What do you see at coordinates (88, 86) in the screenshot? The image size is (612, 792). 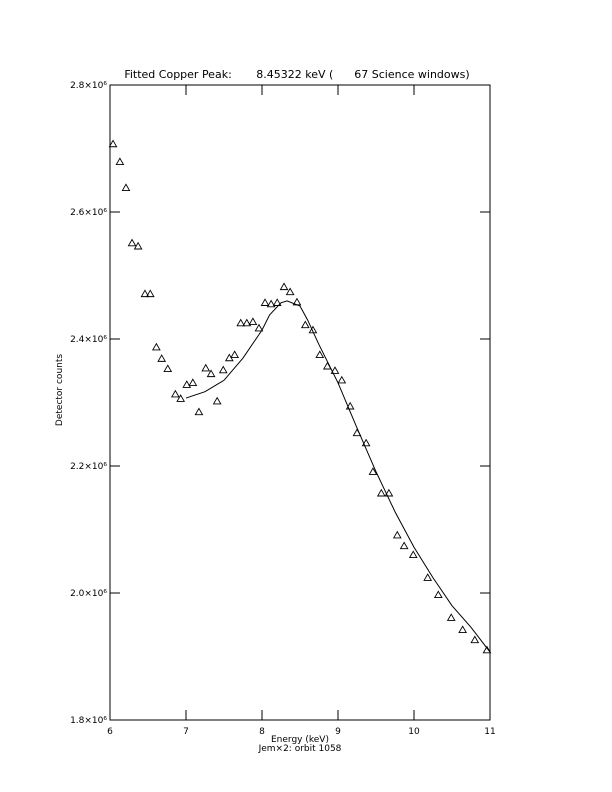 I see `y-tick-label: 2.8×10⁶` at bounding box center [88, 86].